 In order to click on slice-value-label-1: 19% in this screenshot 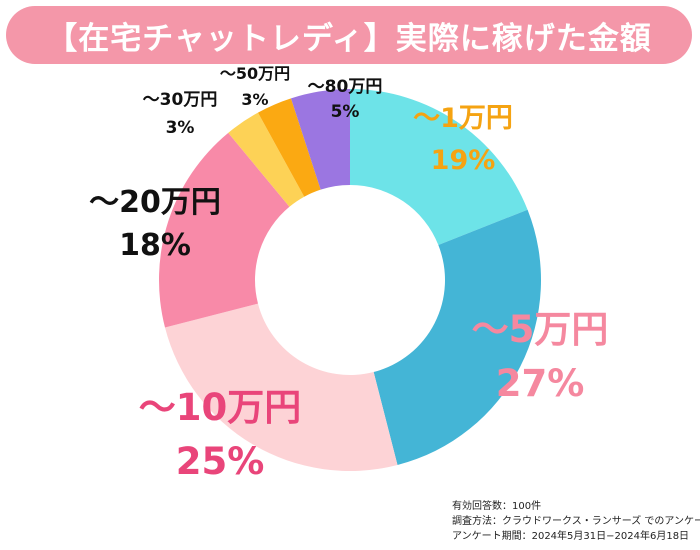, I will do `click(463, 160)`.